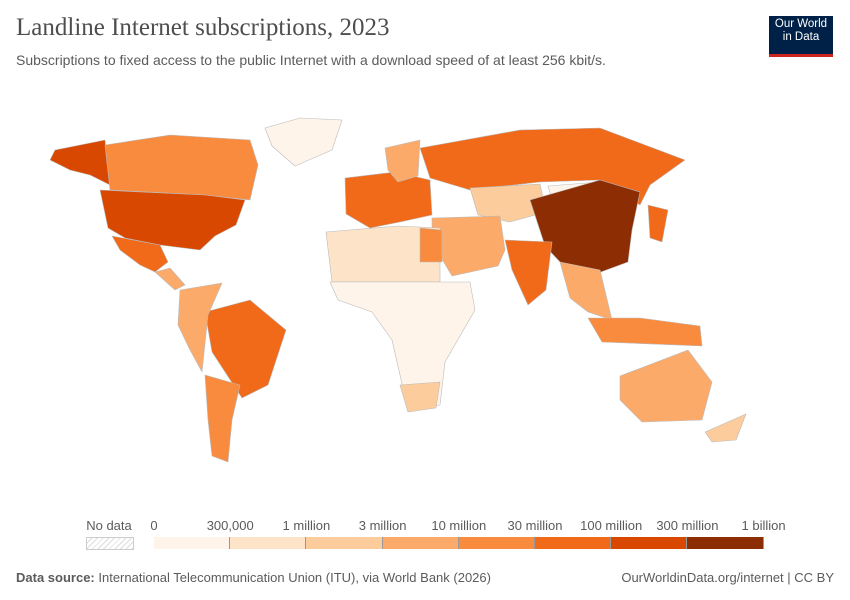  I want to click on data-source-label: Data source:, so click(55, 577).